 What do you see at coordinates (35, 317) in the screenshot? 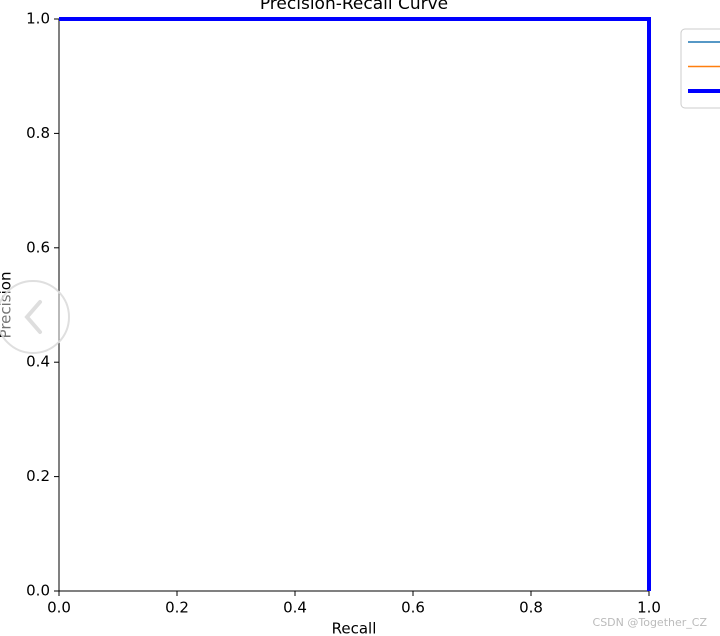
I see `nav-button` at bounding box center [35, 317].